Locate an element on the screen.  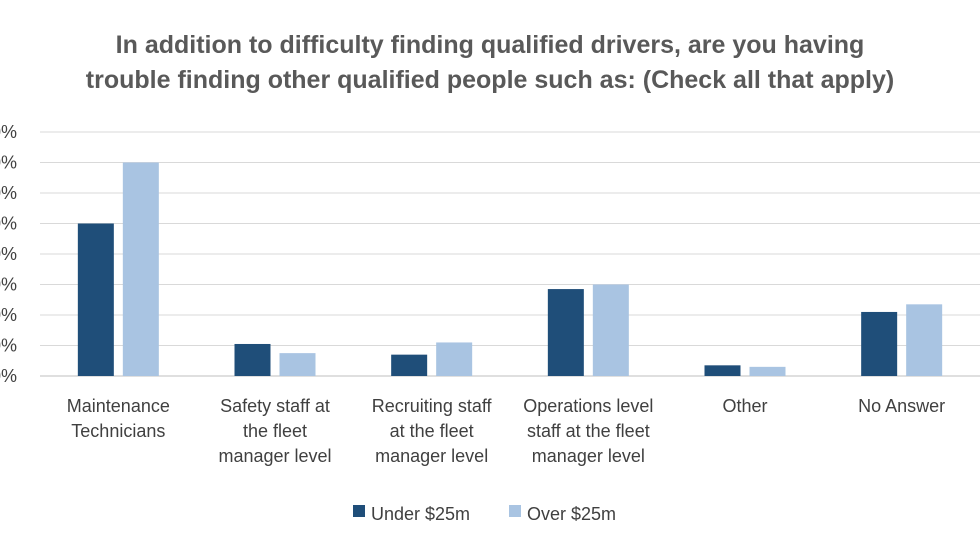
x-category-label: the fleet is located at coordinates (275, 431).